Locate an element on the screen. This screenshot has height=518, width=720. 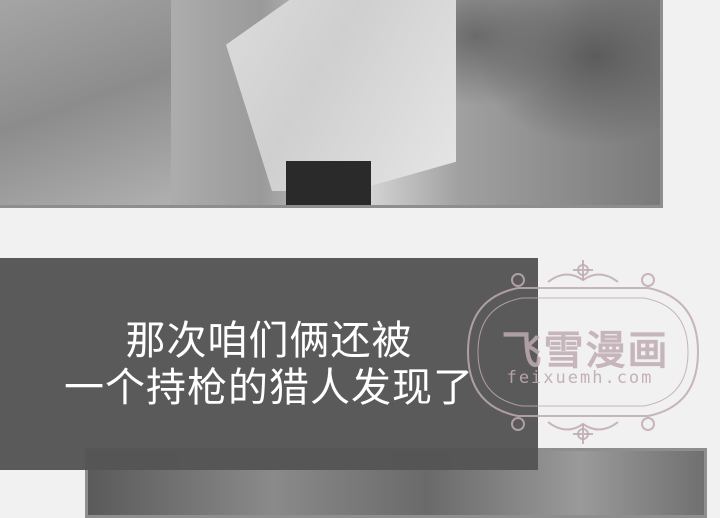
caption-line-2: 一个持枪的猎人发现了 is located at coordinates (269, 388).